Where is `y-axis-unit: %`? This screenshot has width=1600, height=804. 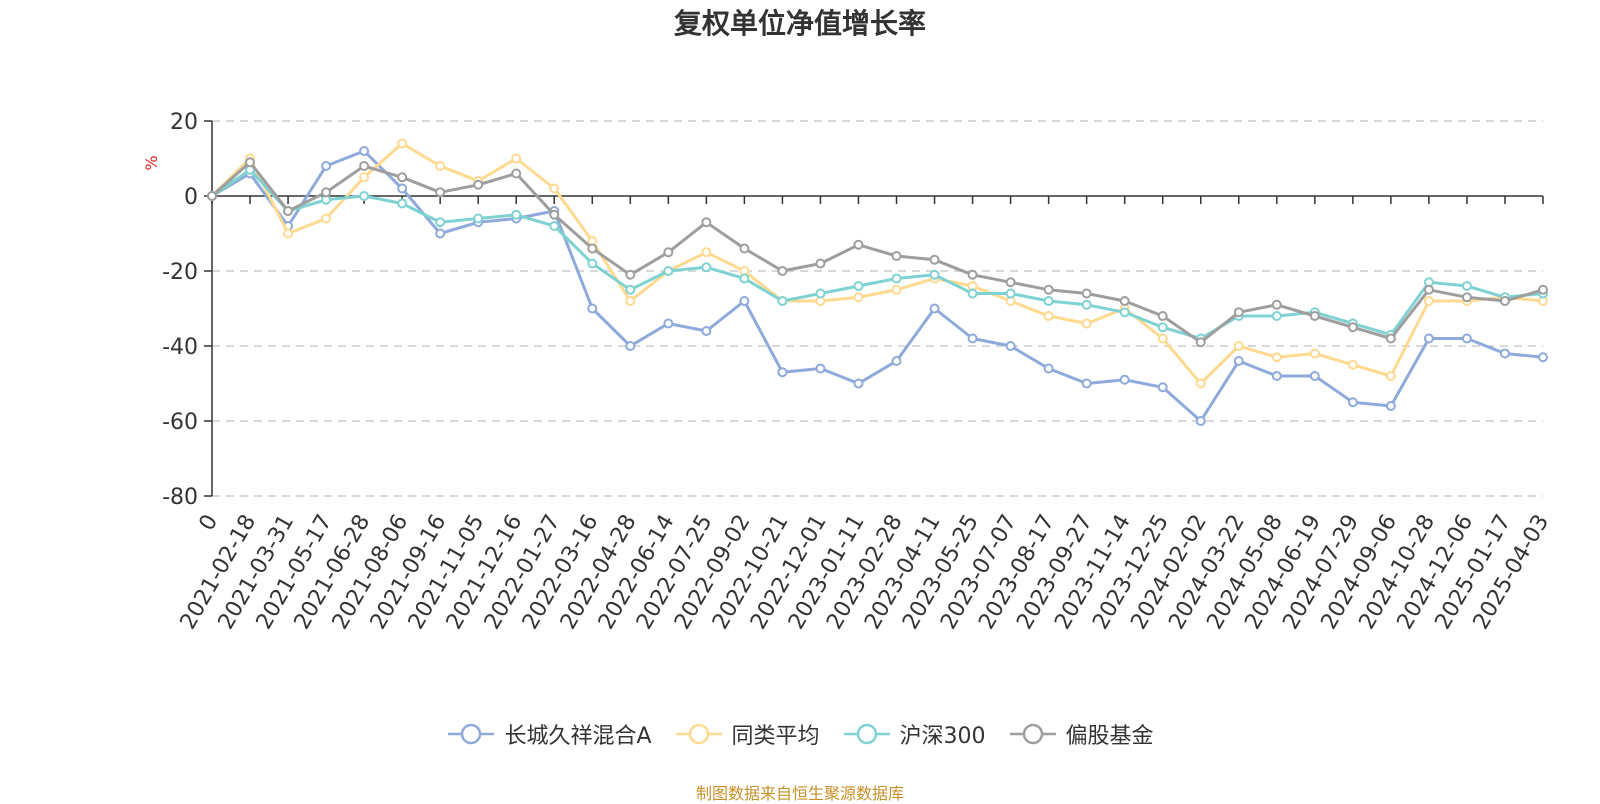 y-axis-unit: % is located at coordinates (151, 162).